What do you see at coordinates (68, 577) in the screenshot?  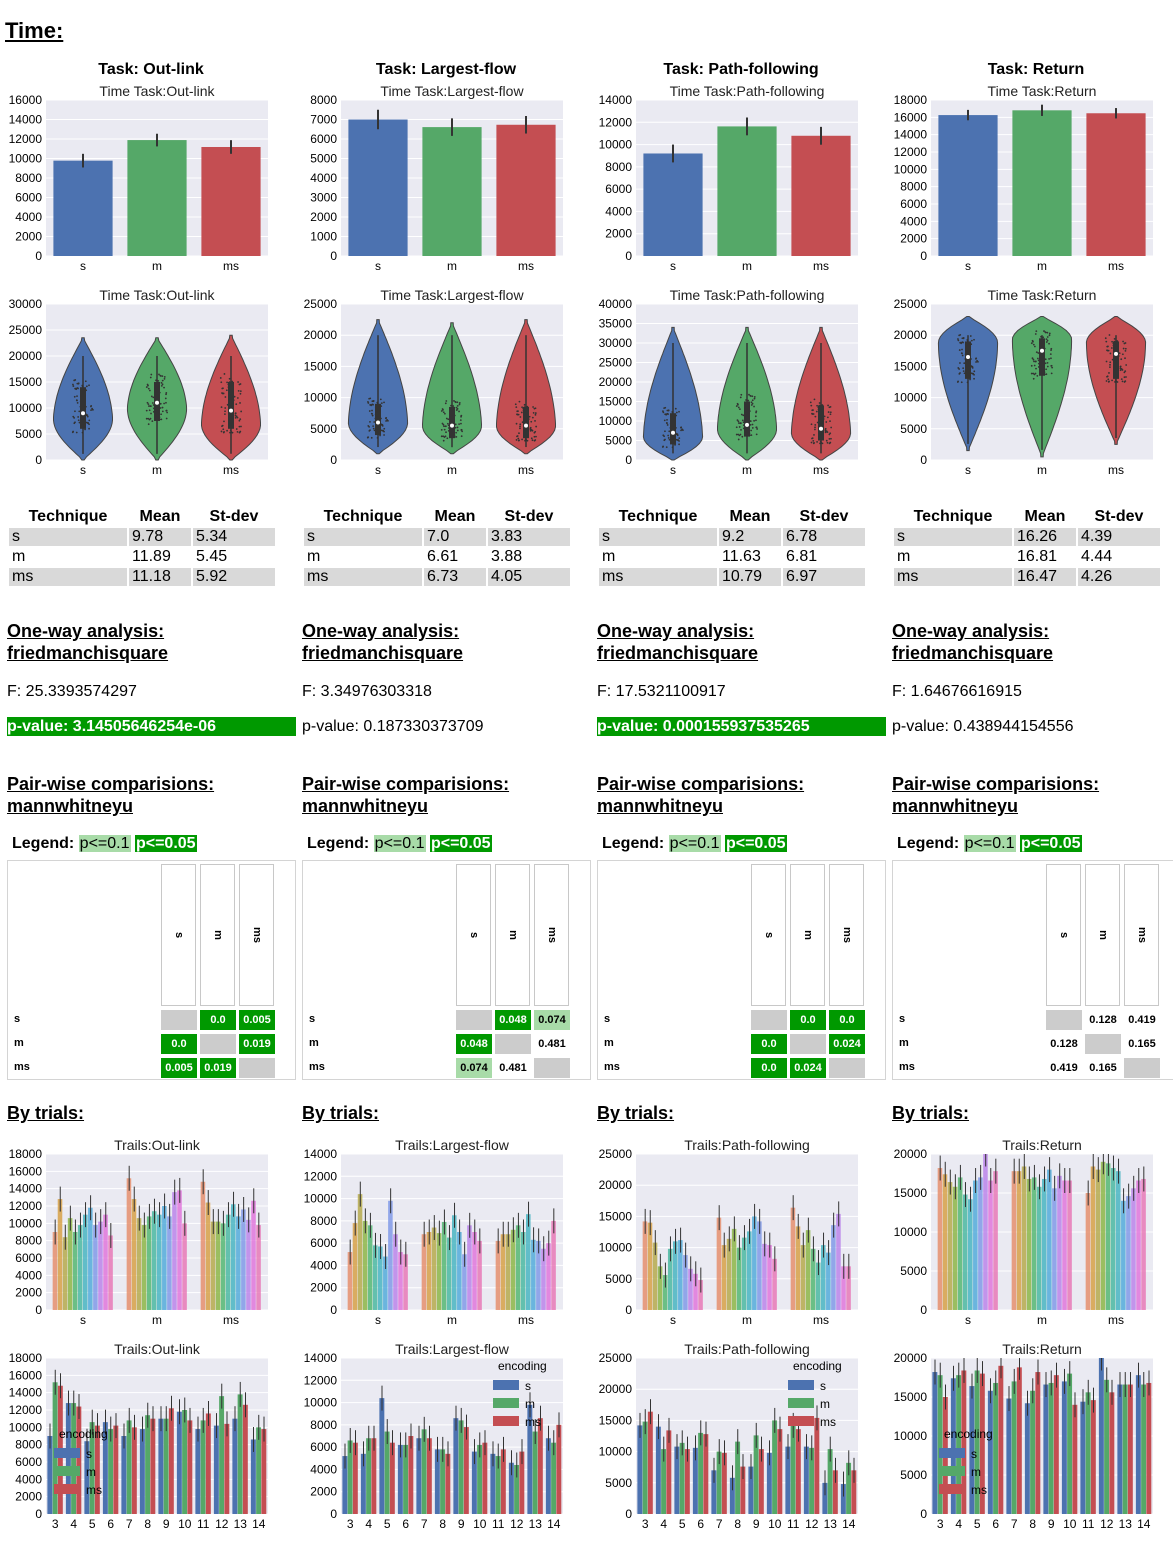 I see `stats-cell-technique: ms` at bounding box center [68, 577].